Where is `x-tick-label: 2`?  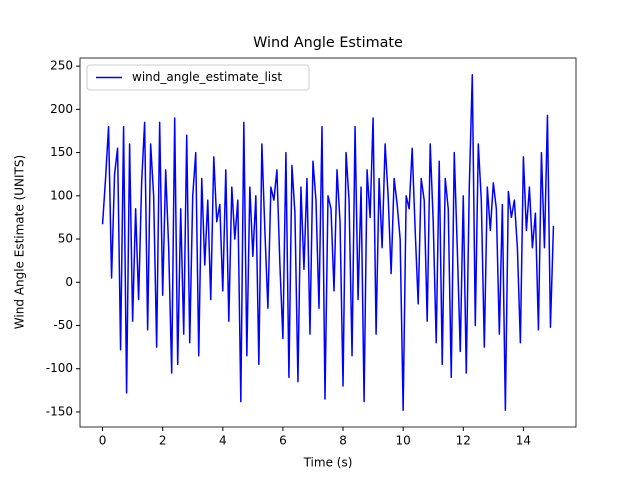
x-tick-label: 2 is located at coordinates (163, 441).